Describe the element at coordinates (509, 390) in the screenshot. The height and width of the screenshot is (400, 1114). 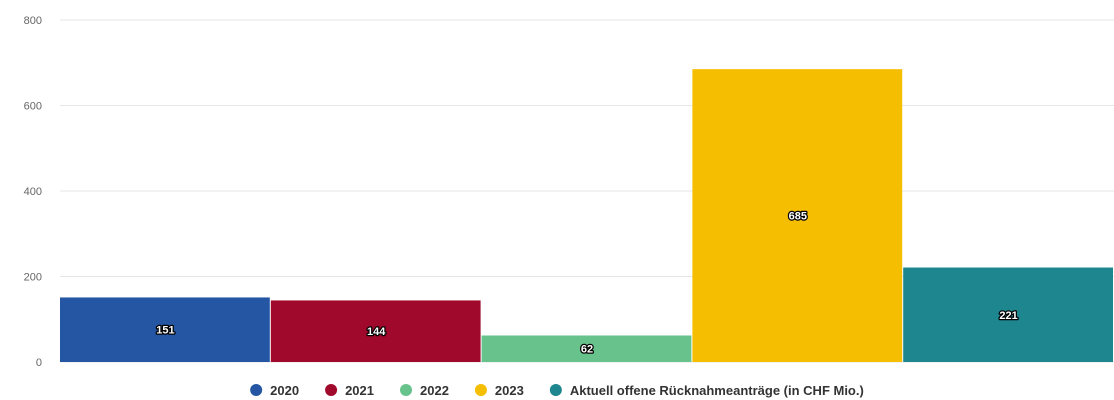
I see `legend-label: 2023` at that location.